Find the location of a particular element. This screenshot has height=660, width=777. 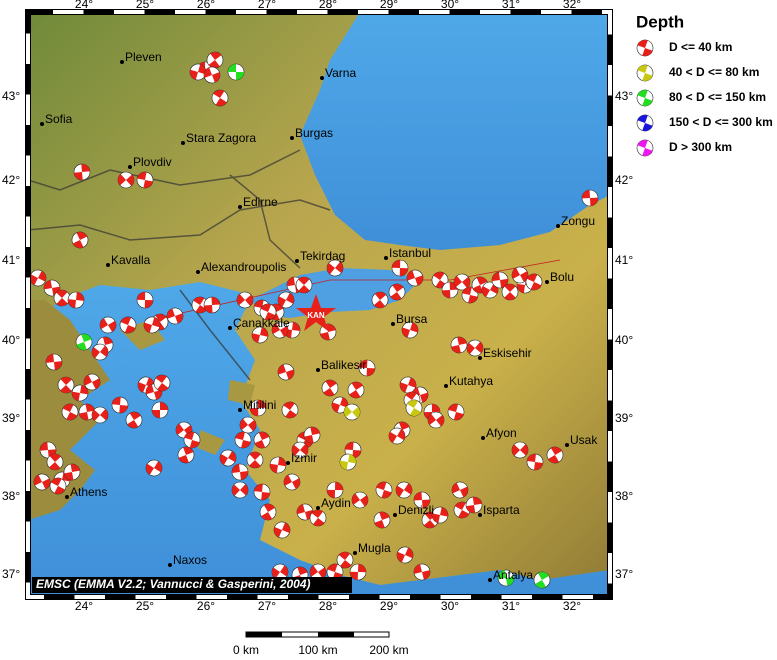

credit-box is located at coordinates (192, 585).